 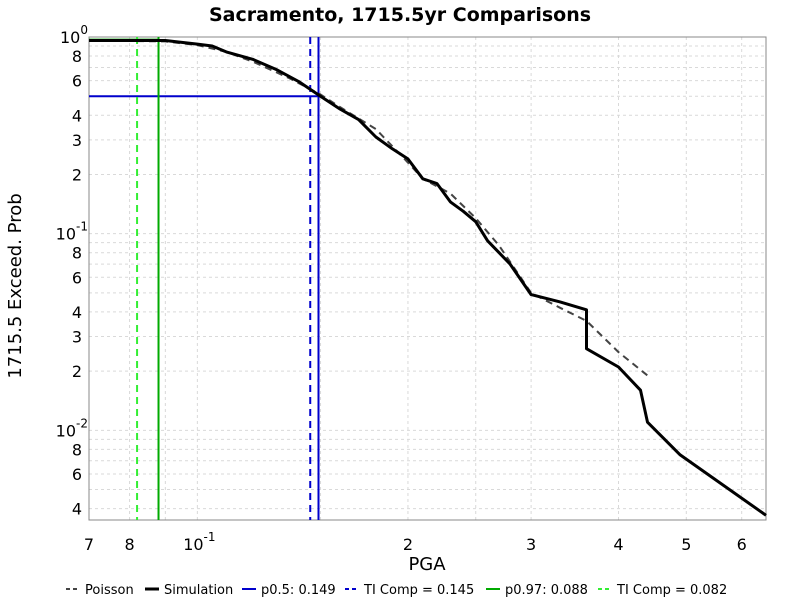 I want to click on x-tick-label: 8, so click(x=129, y=544).